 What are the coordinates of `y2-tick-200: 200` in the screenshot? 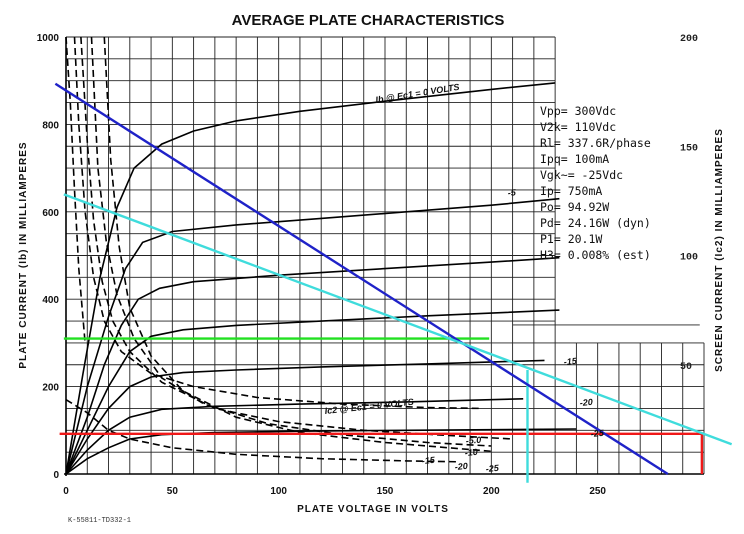 It's located at (689, 39).